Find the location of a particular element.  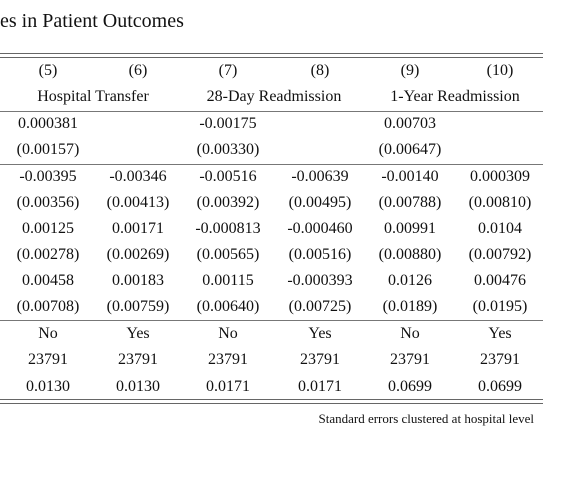

column-header: (10) is located at coordinates (500, 70).